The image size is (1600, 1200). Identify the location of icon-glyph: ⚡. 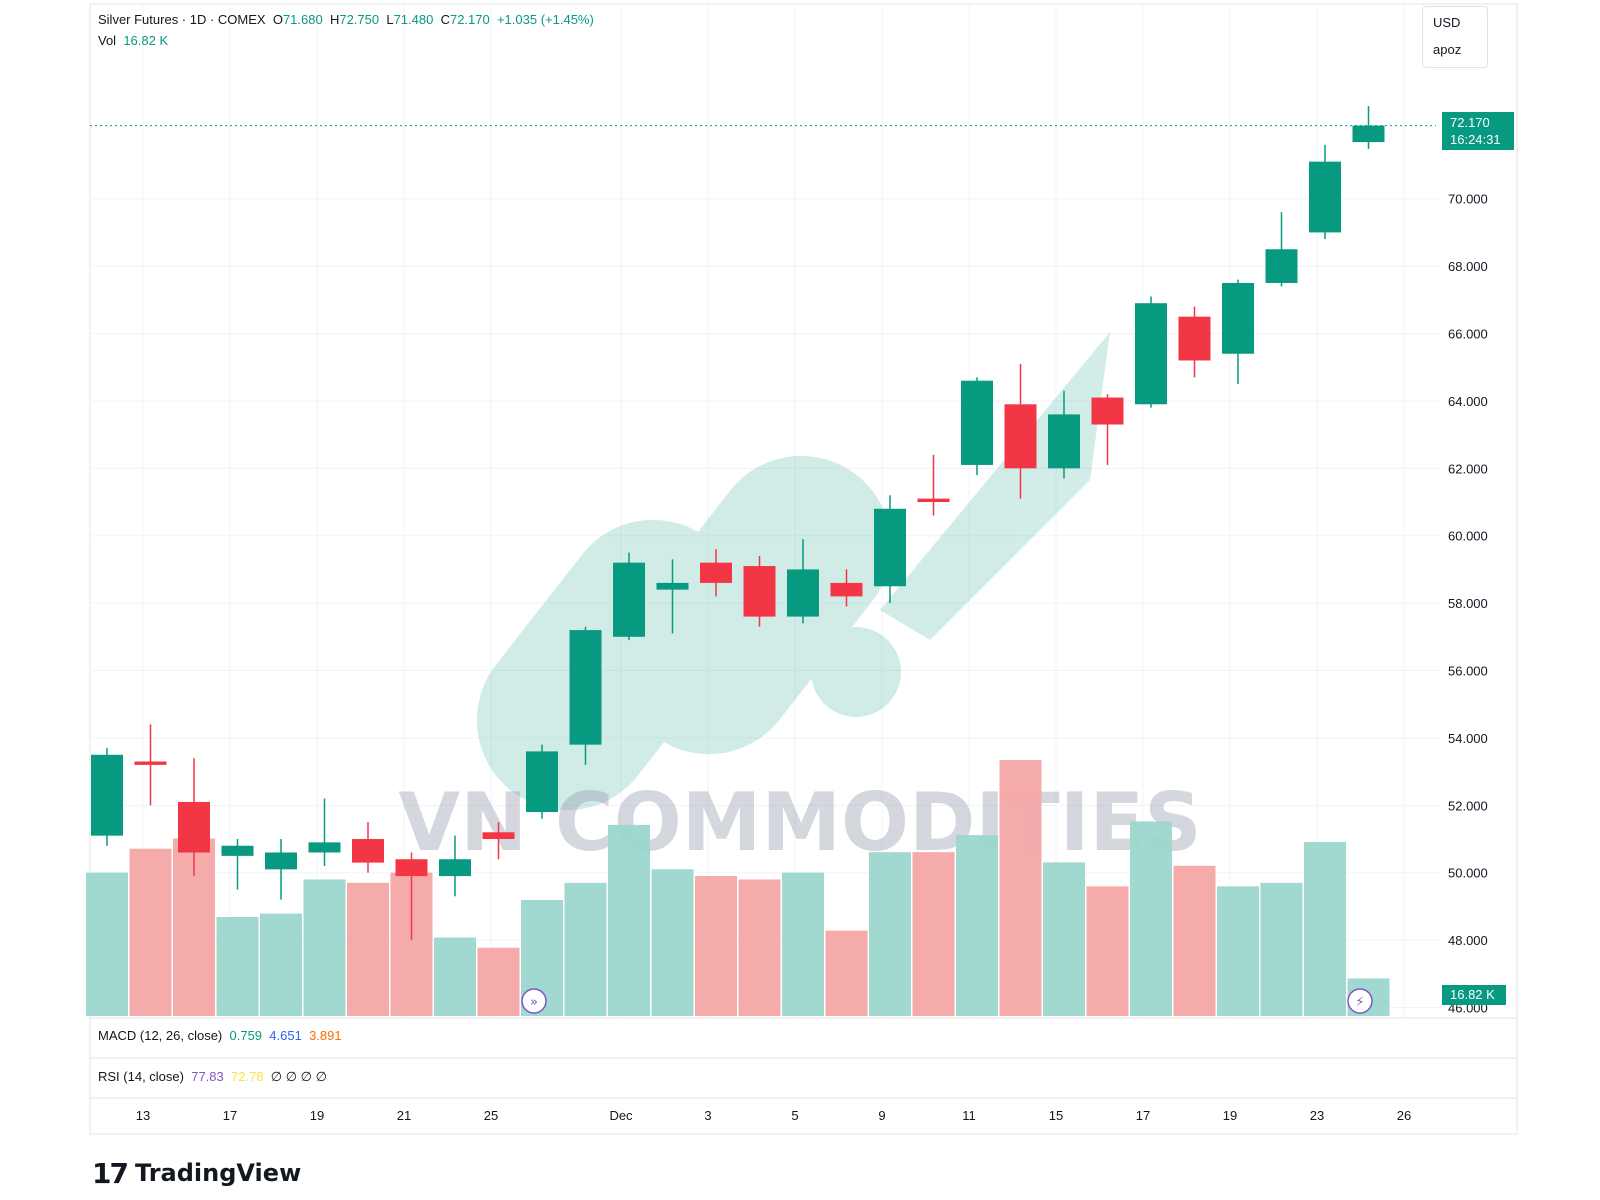
(1359, 1002).